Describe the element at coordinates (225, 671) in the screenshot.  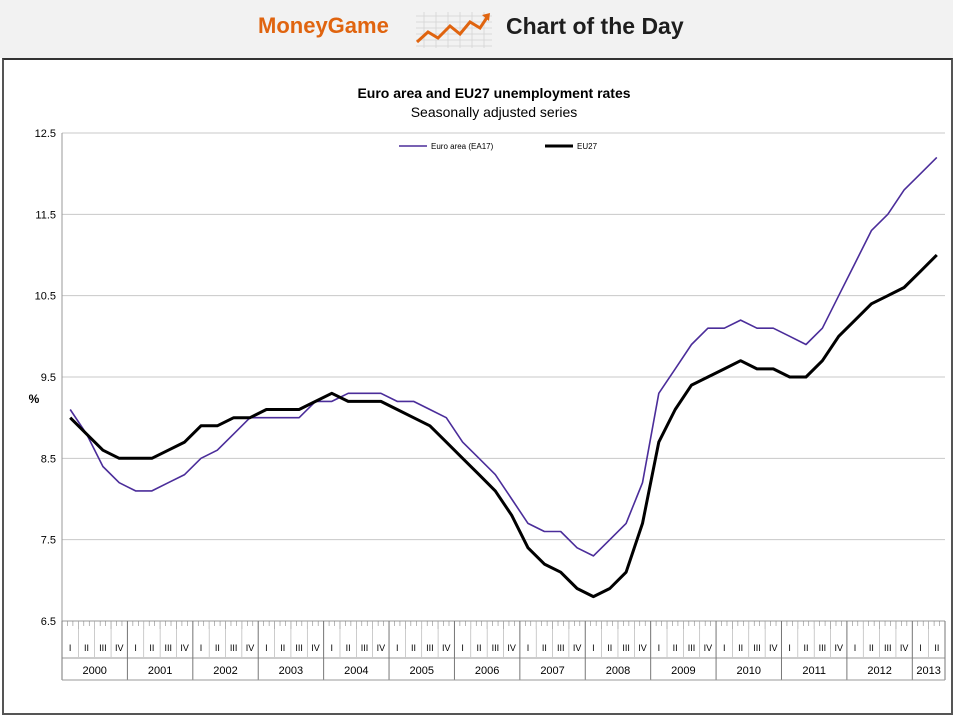
I see `x-year-label: 2002` at that location.